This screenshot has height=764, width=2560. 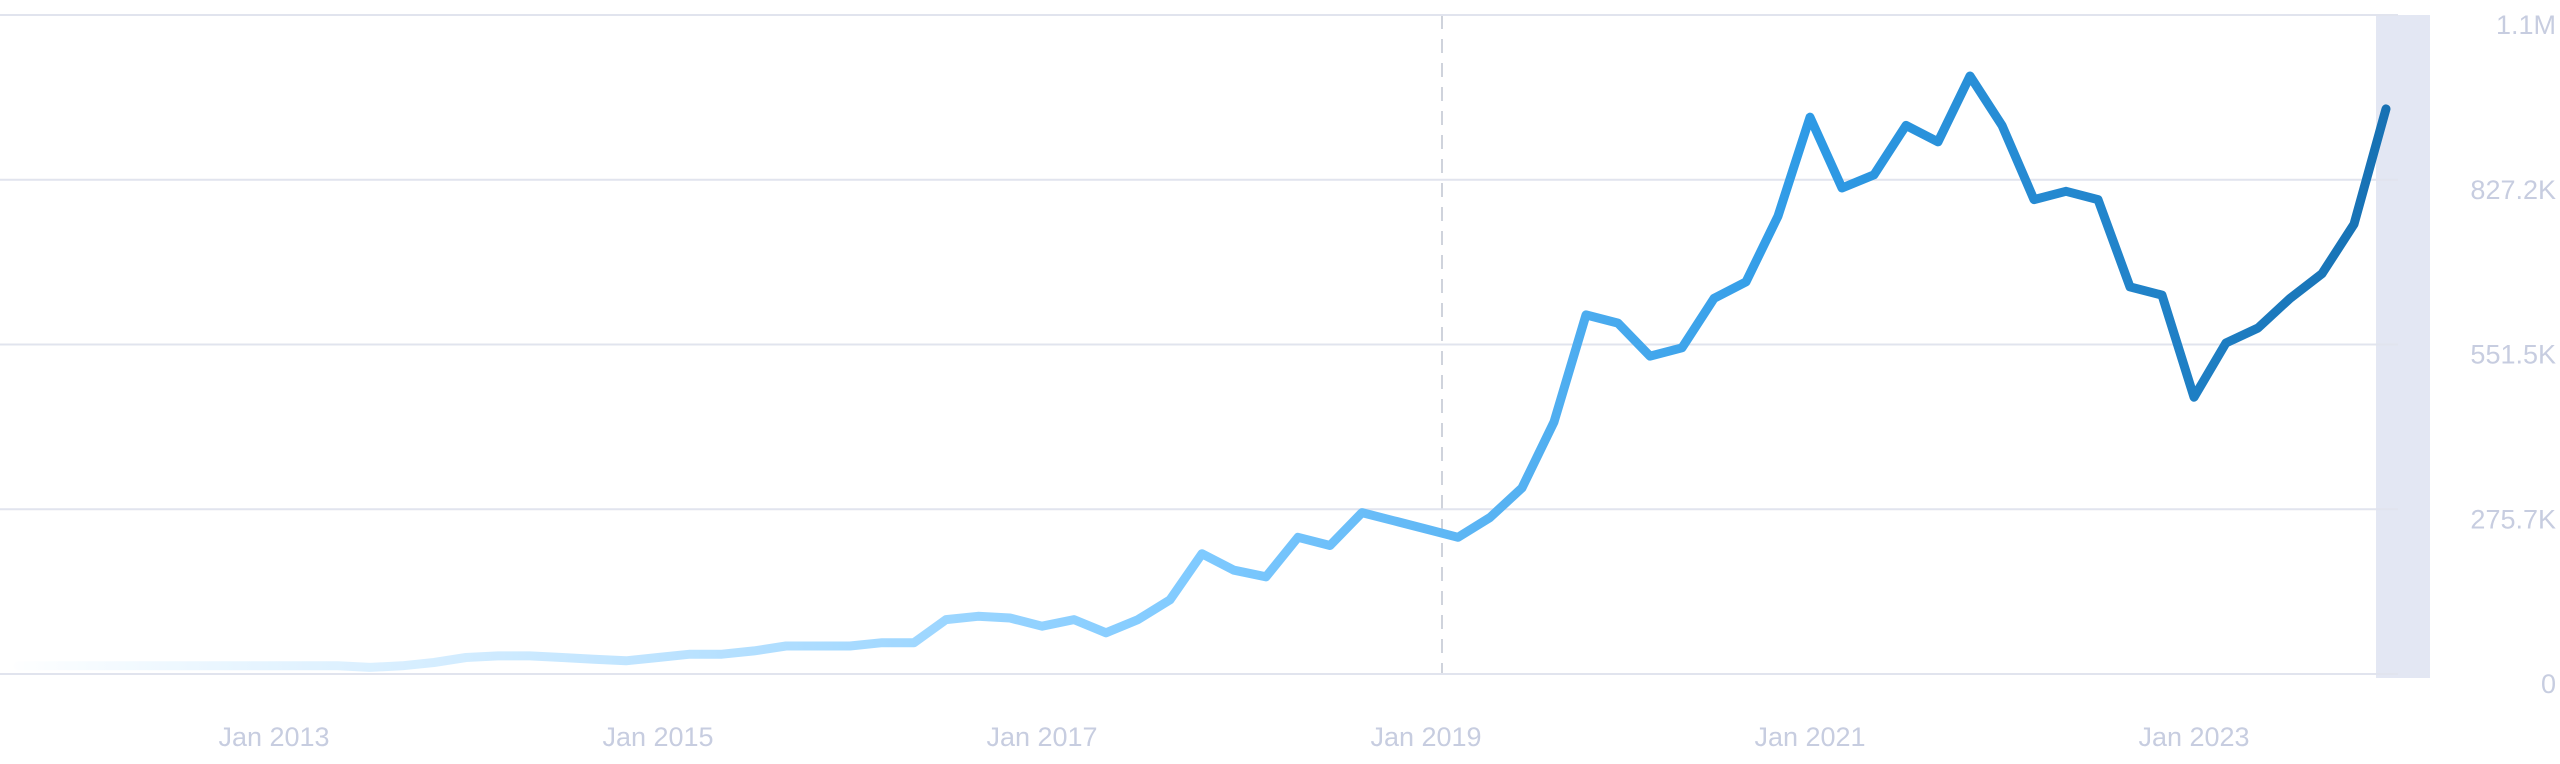 What do you see at coordinates (657, 737) in the screenshot?
I see `x-tick-label: Jan 2015` at bounding box center [657, 737].